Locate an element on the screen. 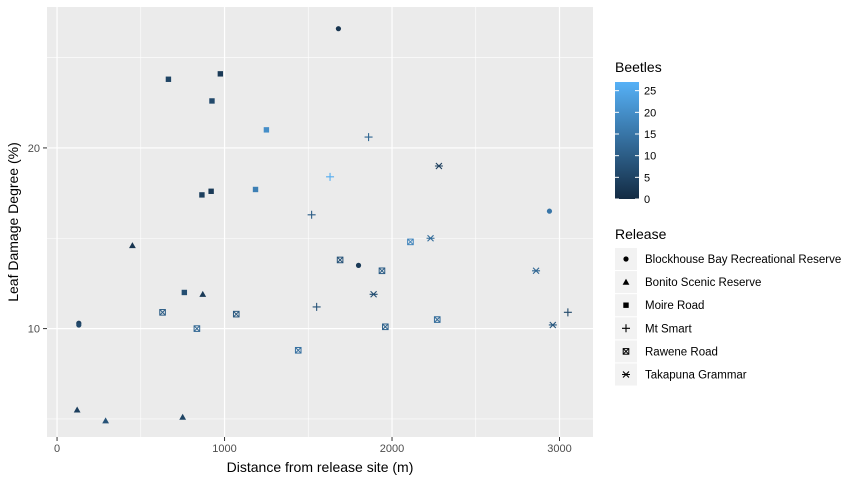 The height and width of the screenshot is (483, 864). shape-legend-label: Bonito Scenic Reserve is located at coordinates (703, 283).